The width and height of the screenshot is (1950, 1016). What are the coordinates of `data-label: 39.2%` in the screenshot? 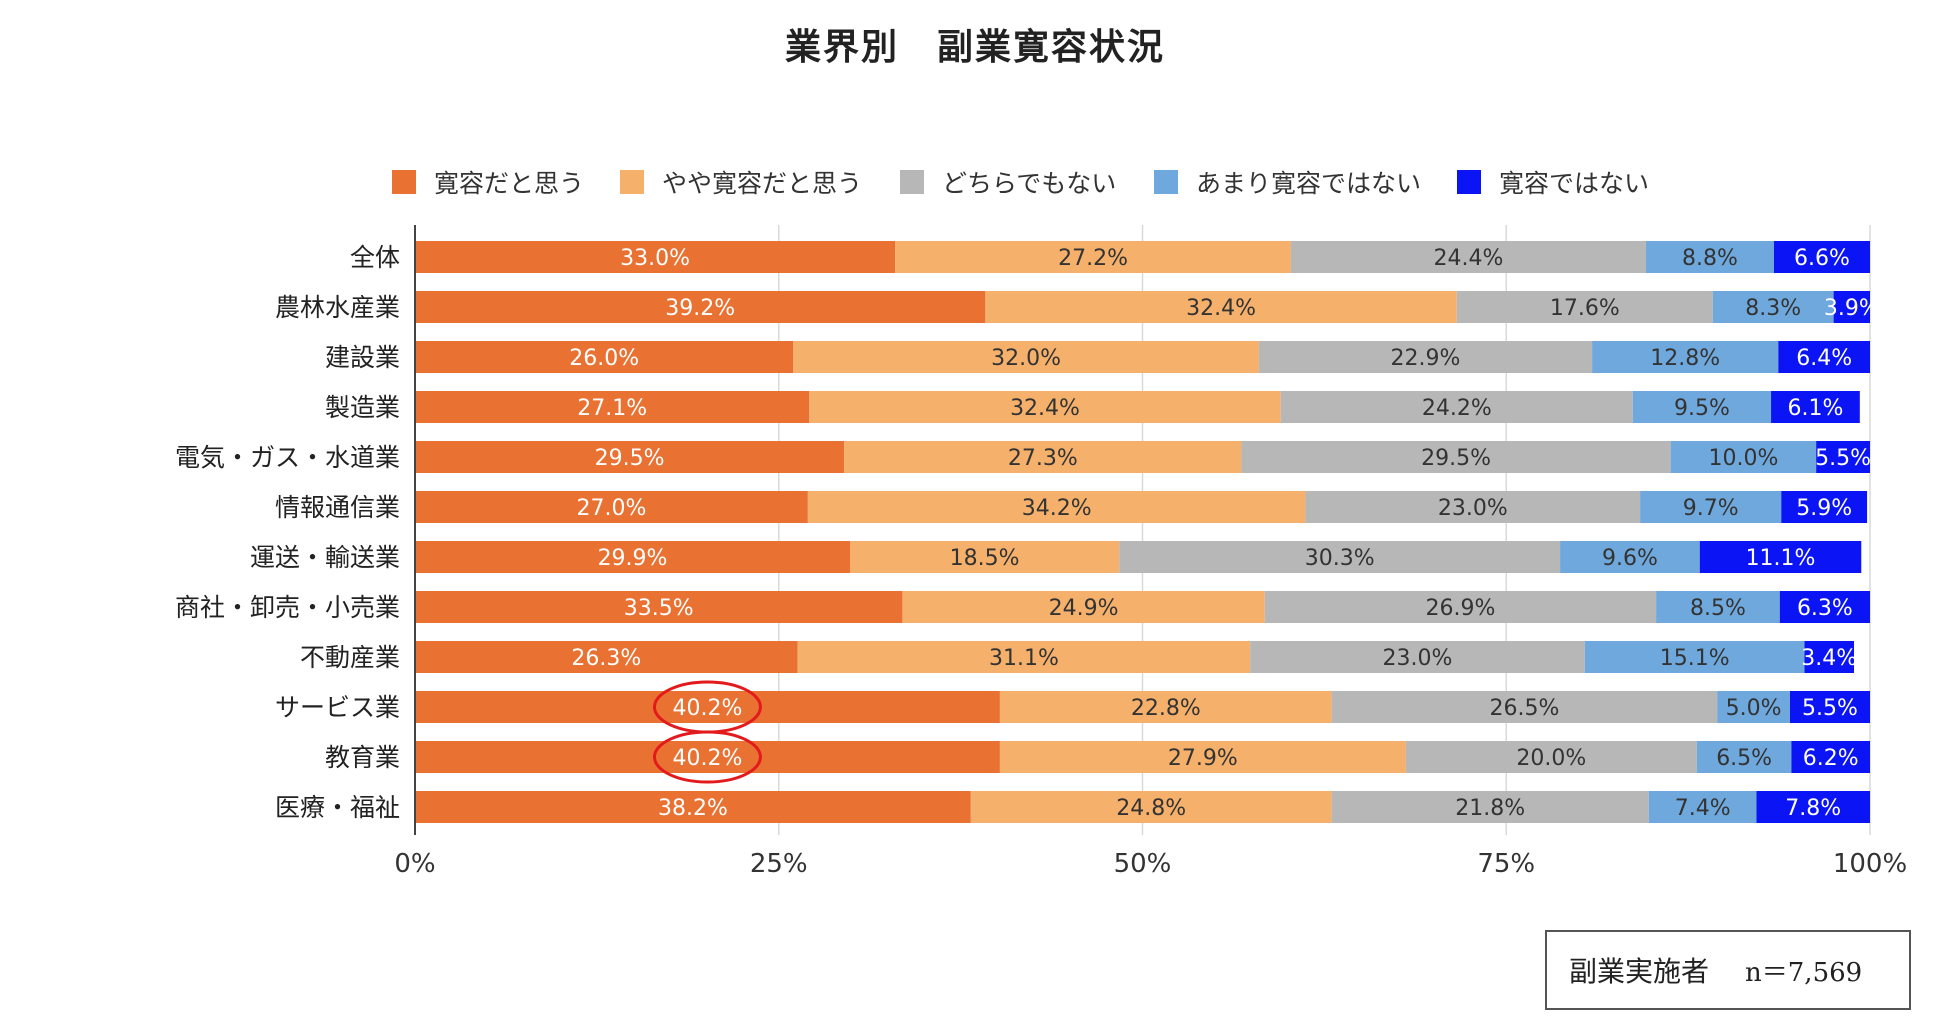 It's located at (700, 308).